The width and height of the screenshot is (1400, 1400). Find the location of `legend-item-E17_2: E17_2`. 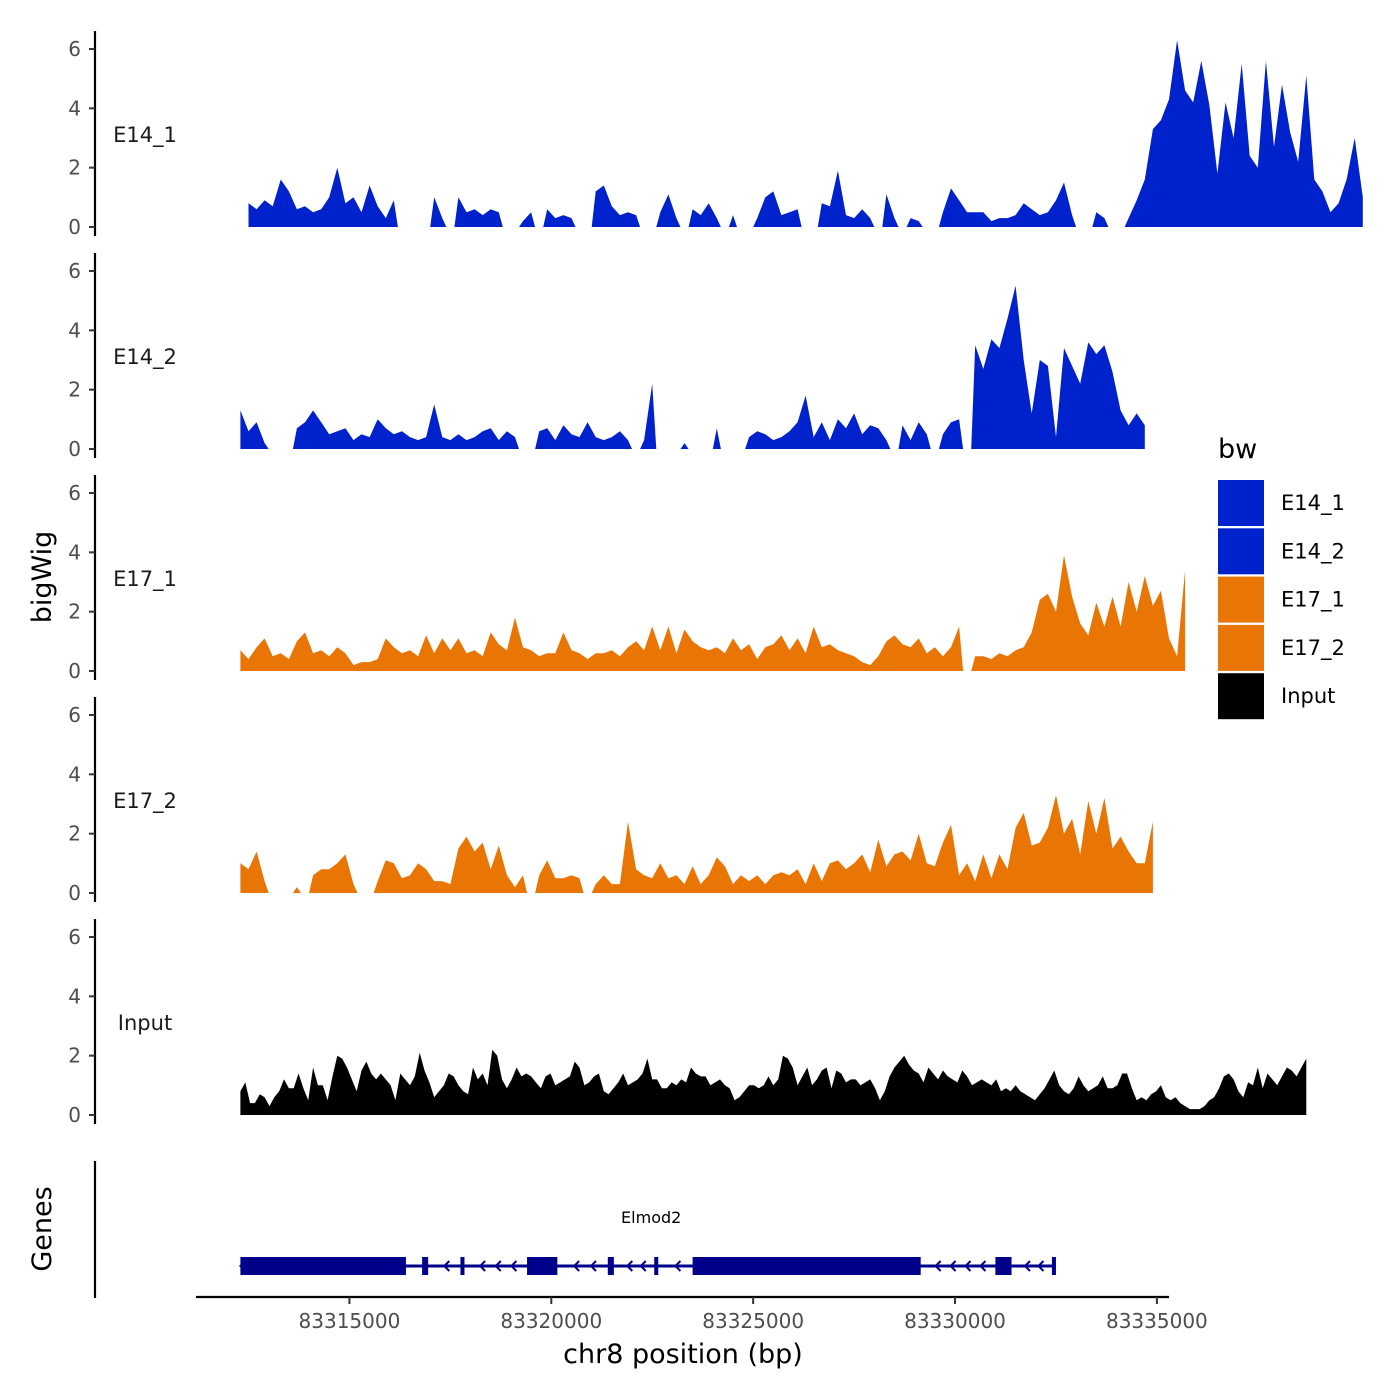

legend-item-E17_2: E17_2 is located at coordinates (1281, 647).